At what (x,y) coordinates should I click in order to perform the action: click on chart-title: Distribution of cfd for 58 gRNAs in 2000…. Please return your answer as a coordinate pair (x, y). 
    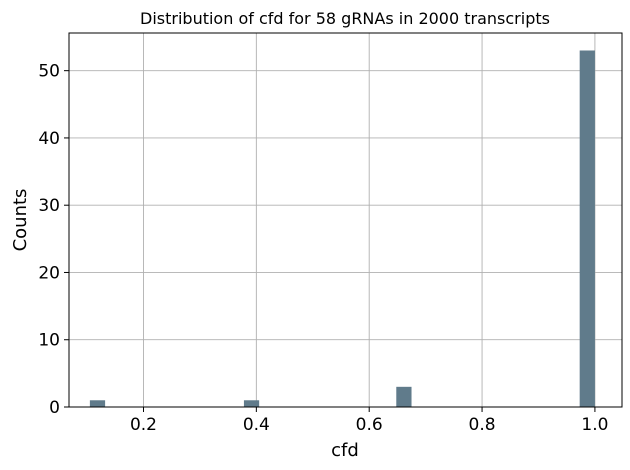
    Looking at the image, I should click on (345, 18).